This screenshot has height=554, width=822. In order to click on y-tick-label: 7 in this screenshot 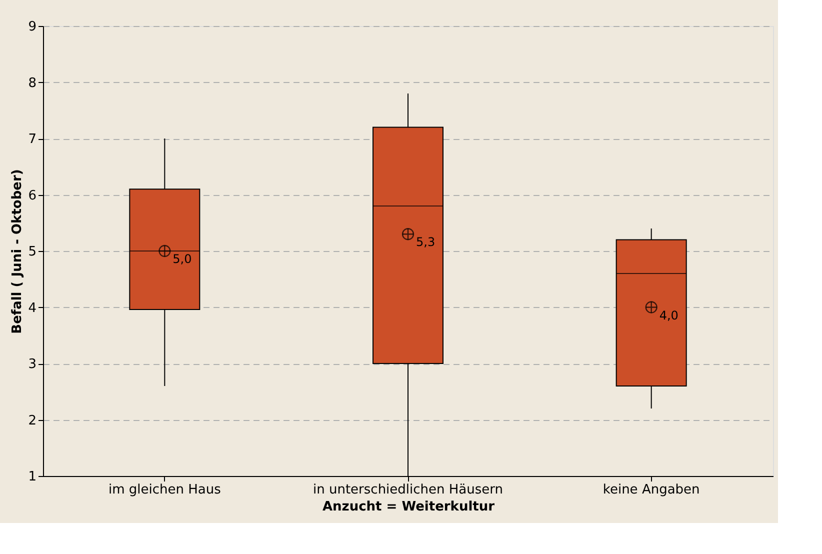, I will do `click(32, 139)`.